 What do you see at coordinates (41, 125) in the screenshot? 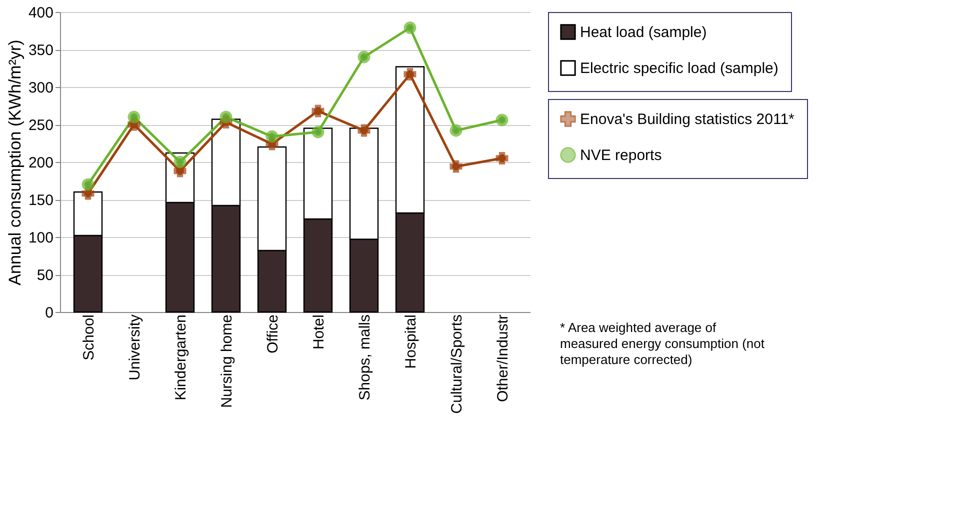
I see `y-tick-label: 250` at bounding box center [41, 125].